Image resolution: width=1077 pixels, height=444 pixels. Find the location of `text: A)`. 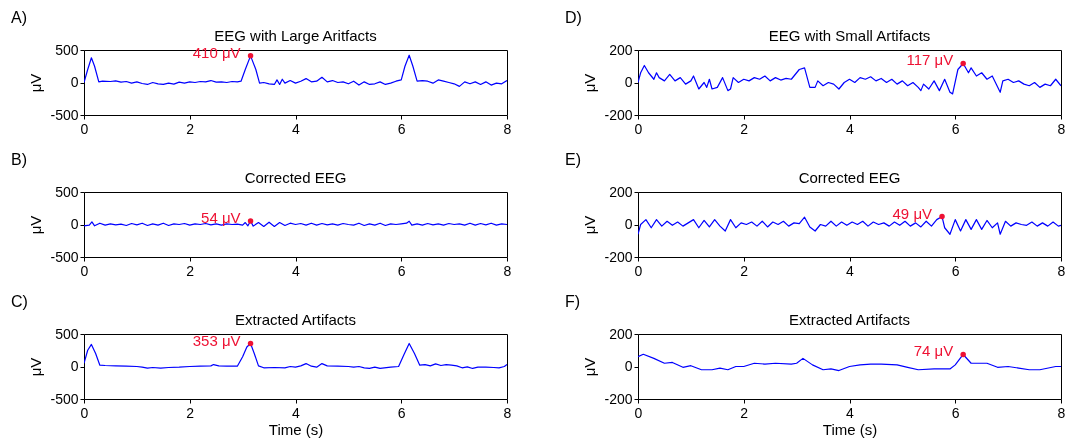

text: A) is located at coordinates (19, 17).